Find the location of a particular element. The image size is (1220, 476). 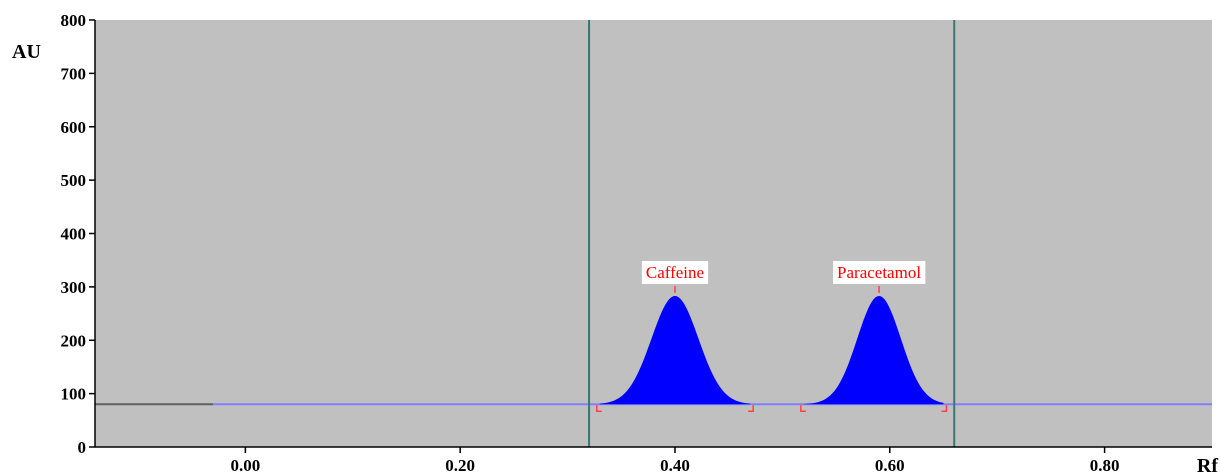

x-axis-label: Rf is located at coordinates (1207, 465).